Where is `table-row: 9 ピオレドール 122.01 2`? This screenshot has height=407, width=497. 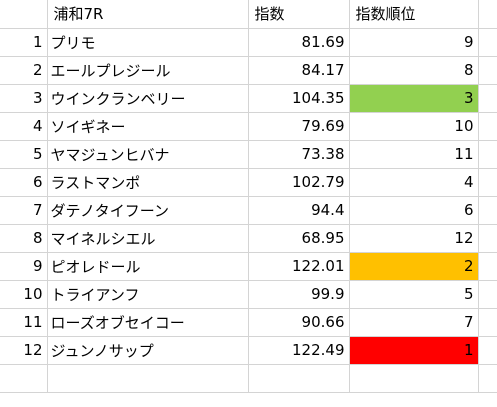
table-row: 9 ピオレドール 122.01 2 is located at coordinates (248, 266).